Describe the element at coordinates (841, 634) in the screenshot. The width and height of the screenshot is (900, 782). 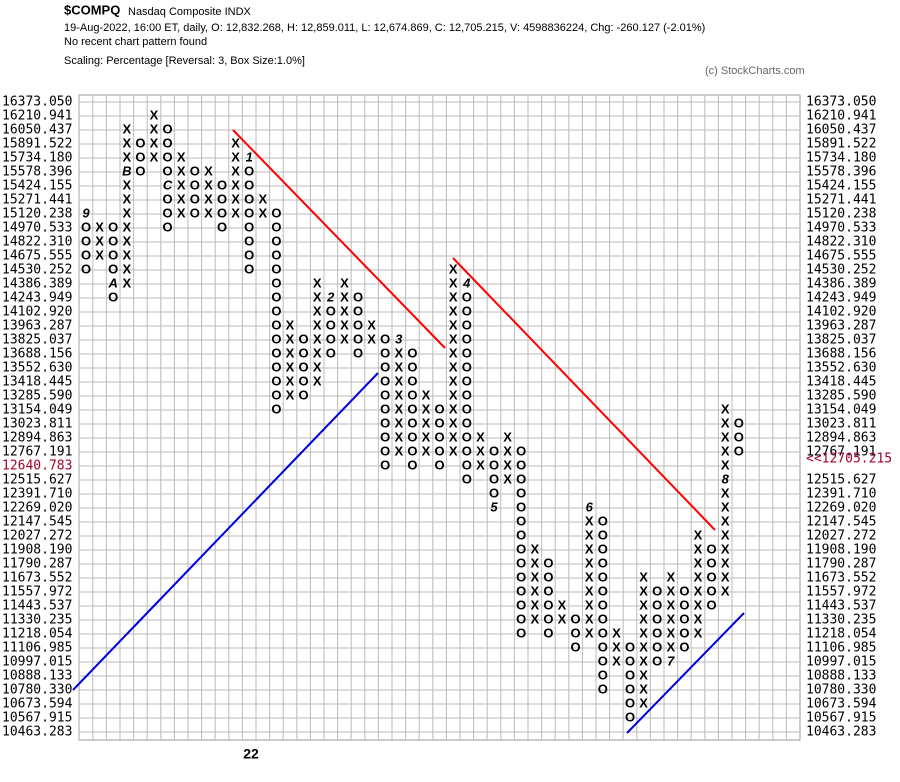
I see `y2-tick-label: 11218.054` at that location.